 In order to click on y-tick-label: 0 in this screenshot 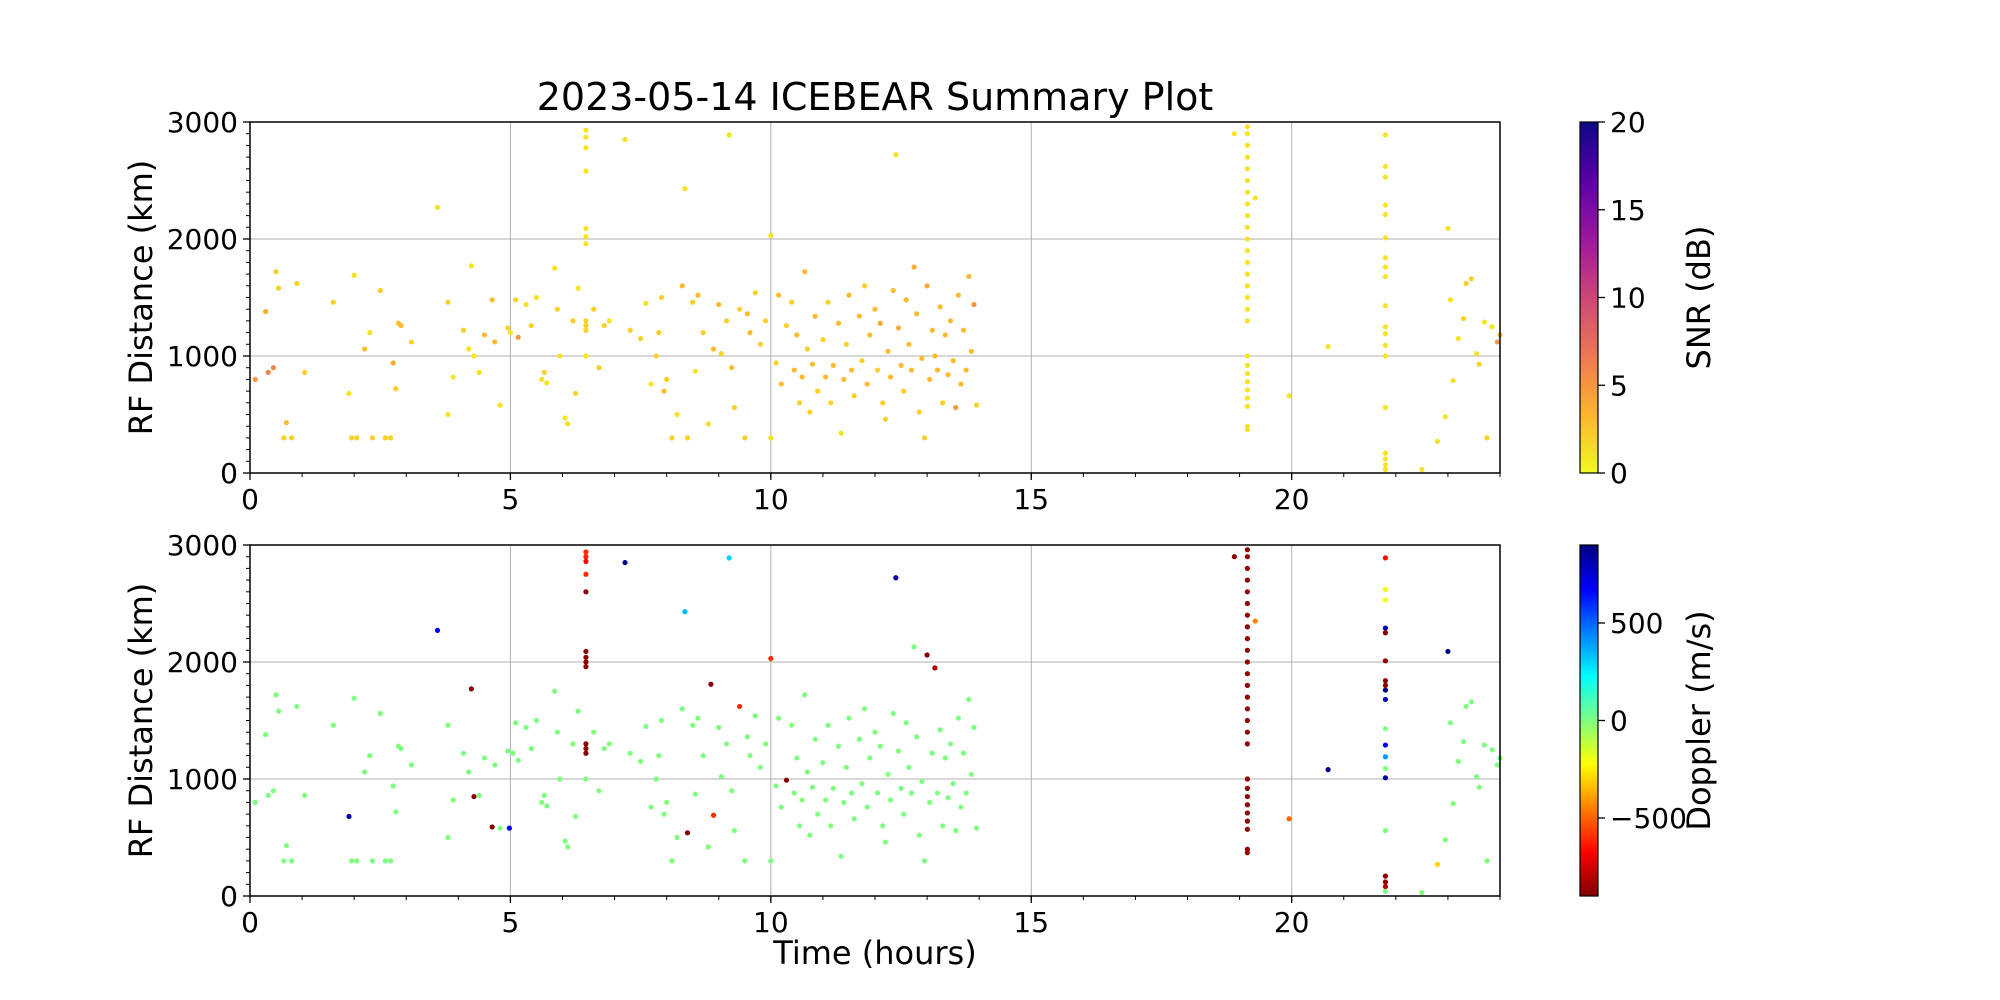, I will do `click(229, 473)`.